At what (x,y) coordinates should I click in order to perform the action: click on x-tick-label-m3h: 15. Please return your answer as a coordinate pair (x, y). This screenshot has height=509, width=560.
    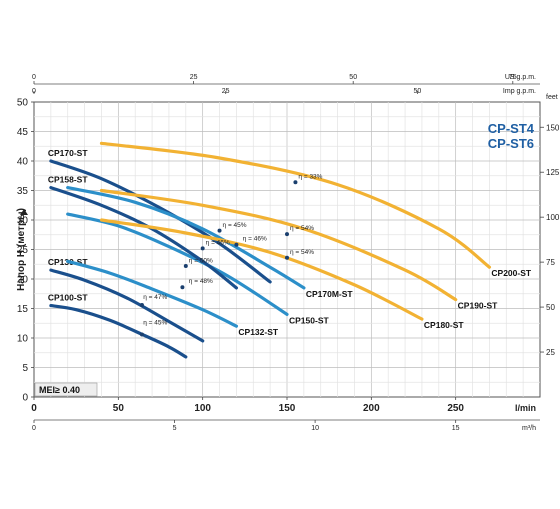
    Looking at the image, I should click on (456, 428).